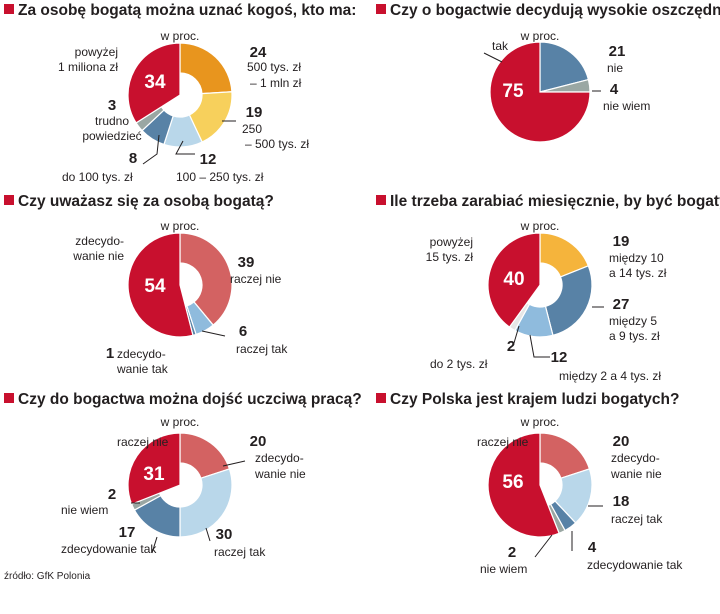 This screenshot has width=720, height=614. What do you see at coordinates (610, 376) in the screenshot?
I see `category-label: między 2 a 4 tys. zł` at bounding box center [610, 376].